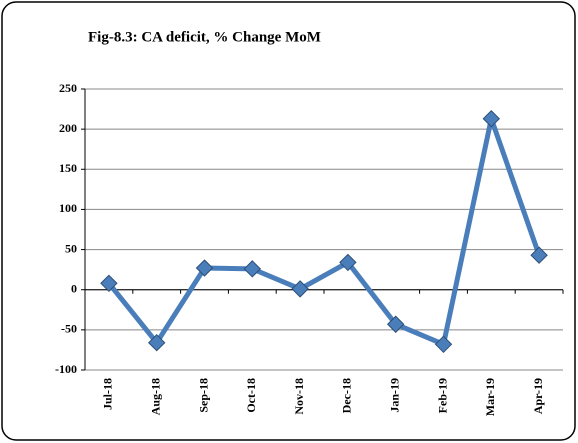  I want to click on y-tick-label: 150, so click(68, 168).